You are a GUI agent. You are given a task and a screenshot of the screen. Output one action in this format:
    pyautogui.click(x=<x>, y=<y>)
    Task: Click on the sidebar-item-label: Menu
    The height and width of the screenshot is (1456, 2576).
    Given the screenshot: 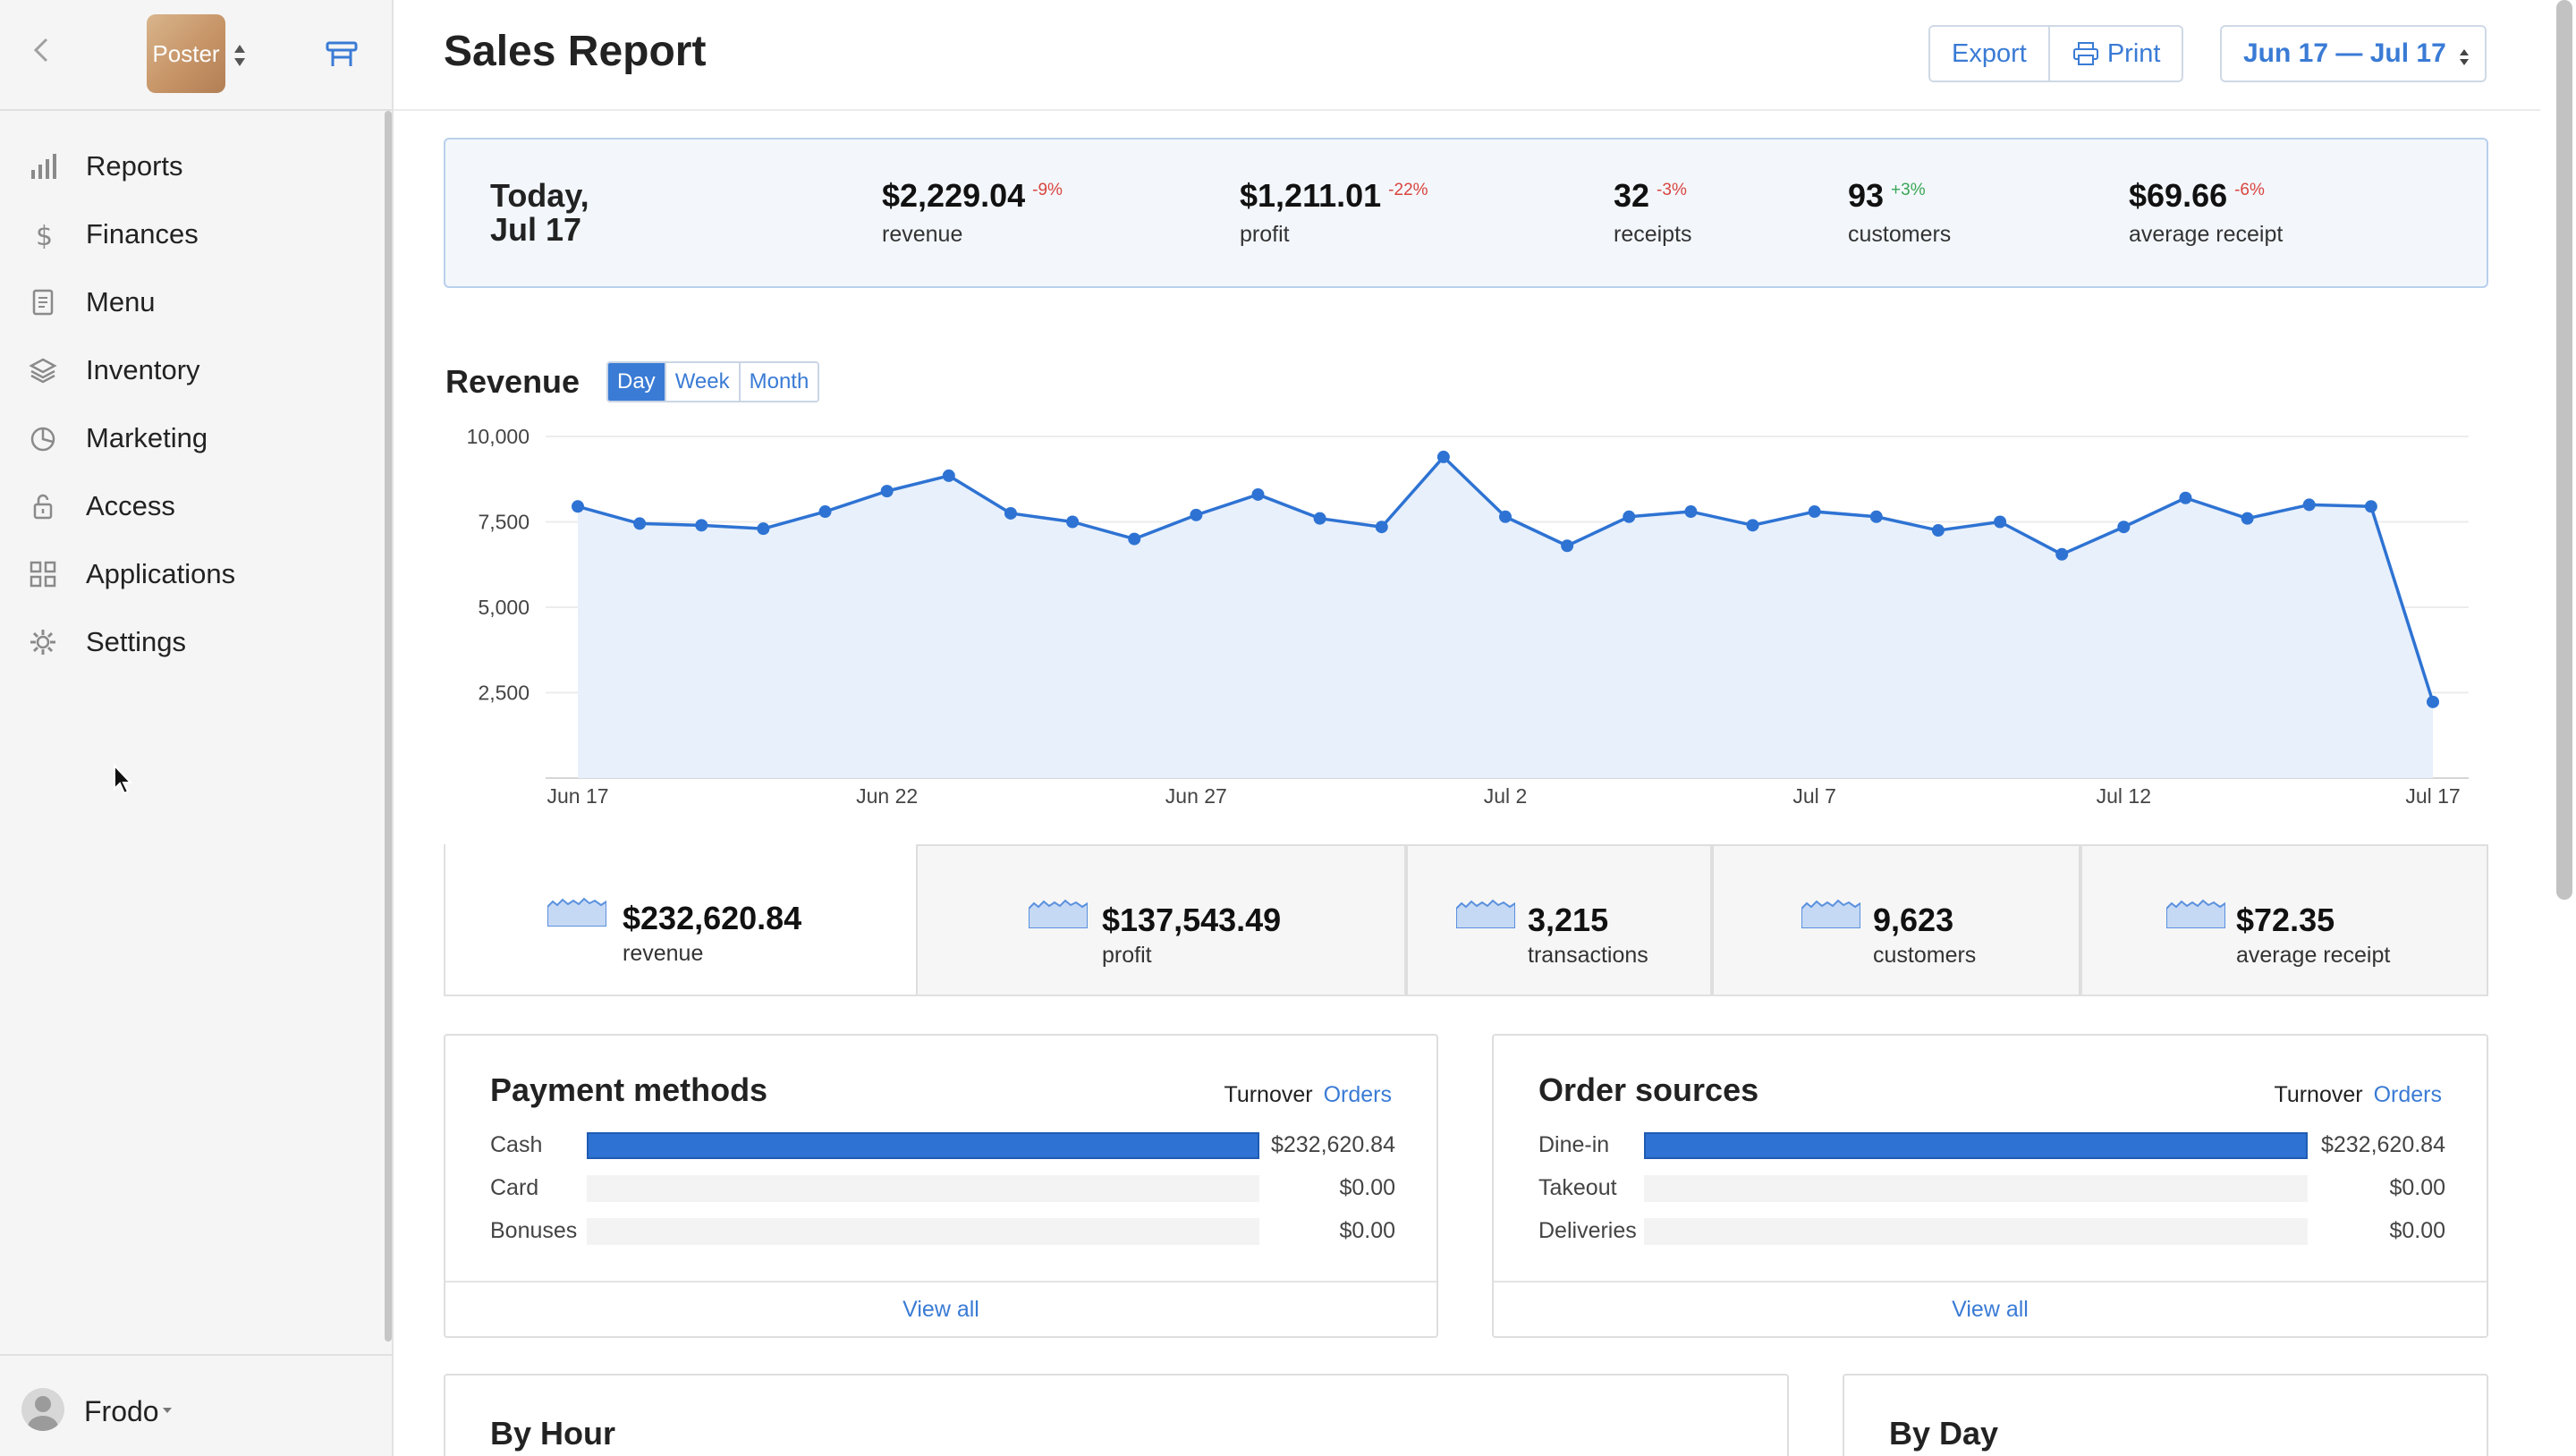 What is the action you would take?
    pyautogui.click(x=121, y=301)
    